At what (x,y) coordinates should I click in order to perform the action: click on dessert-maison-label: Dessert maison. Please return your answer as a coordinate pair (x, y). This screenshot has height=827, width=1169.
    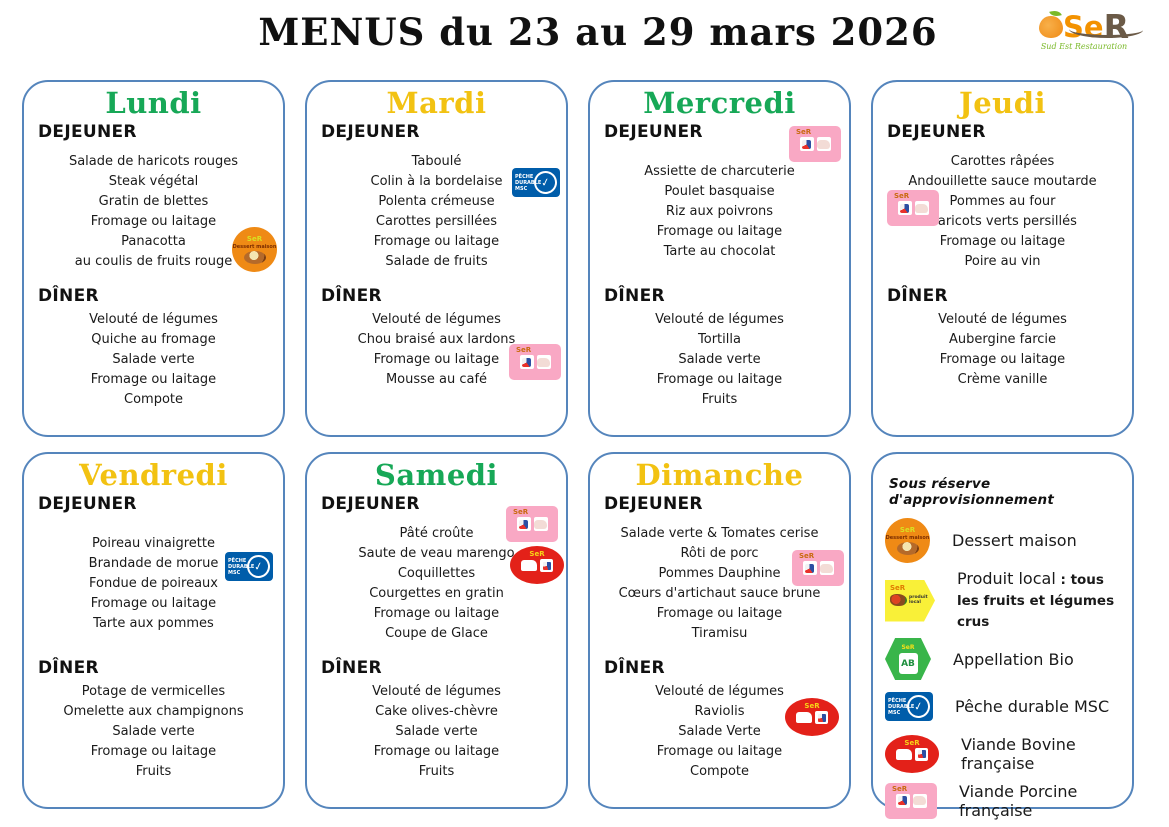
    Looking at the image, I should click on (254, 247).